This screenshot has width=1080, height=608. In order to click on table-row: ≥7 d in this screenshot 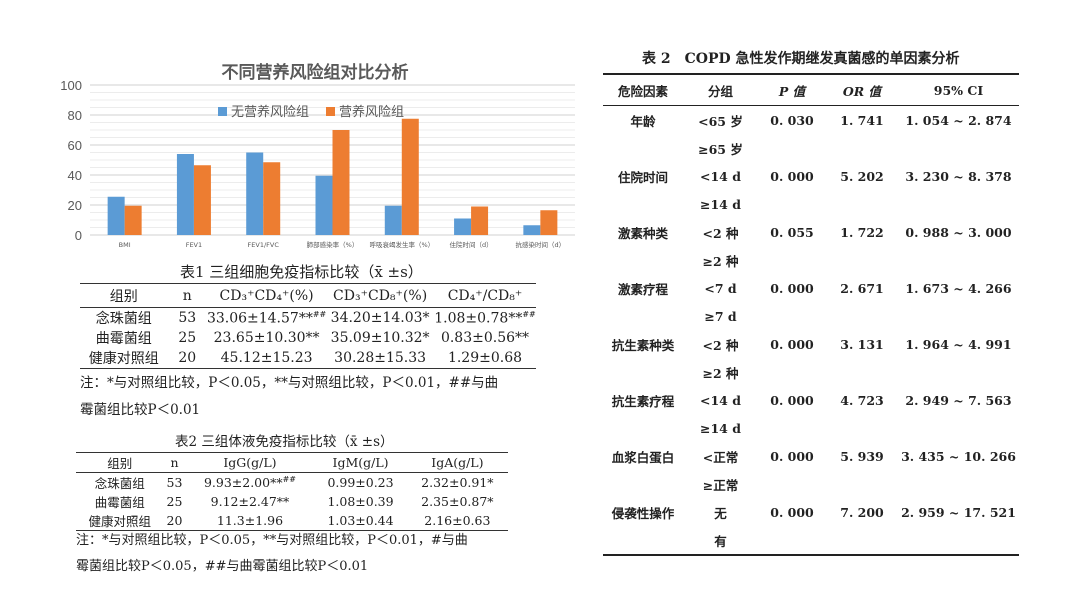, I will do `click(811, 316)`.